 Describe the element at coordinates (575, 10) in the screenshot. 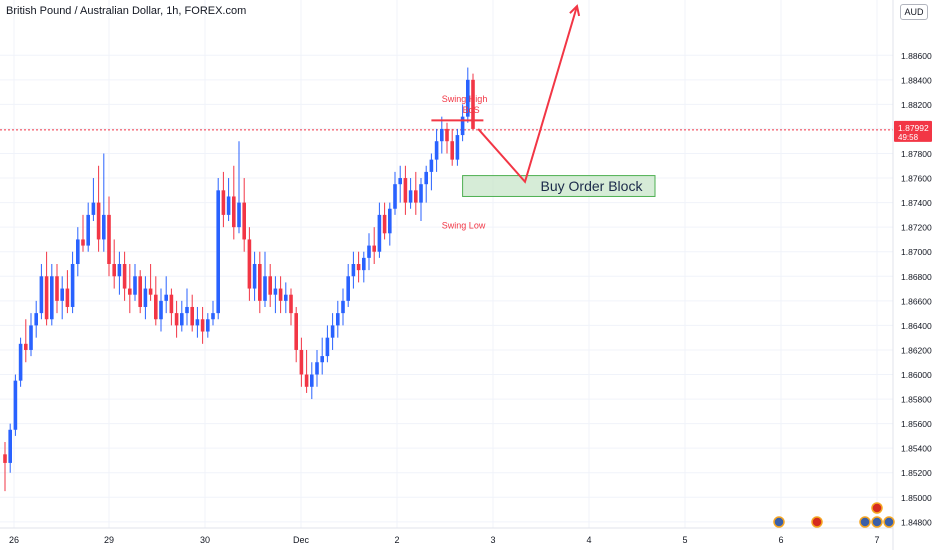

I see `arrow-head` at that location.